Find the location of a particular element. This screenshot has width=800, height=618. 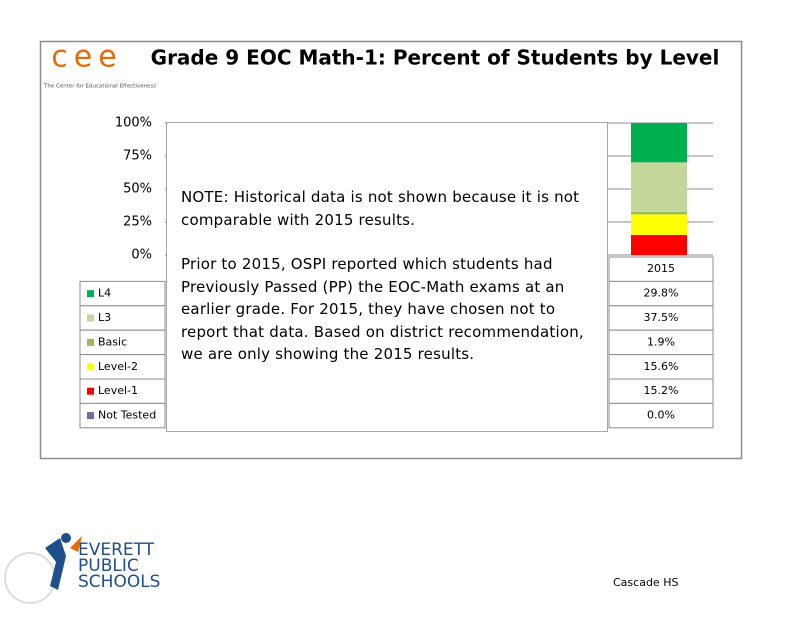

logo-caption: The Center for Educational Effectiveness is located at coordinates (99, 87).